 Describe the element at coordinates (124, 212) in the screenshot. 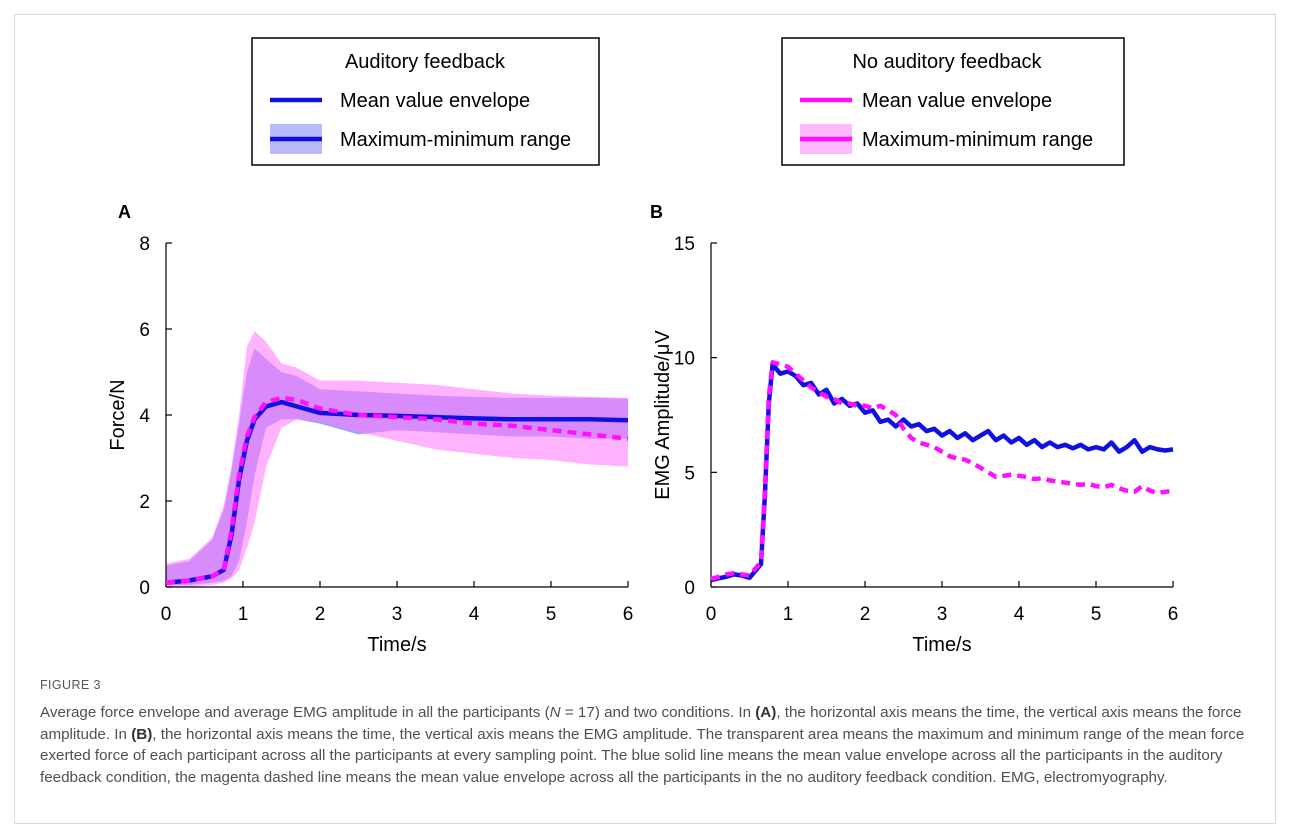

I see `panel-label-a: A` at that location.